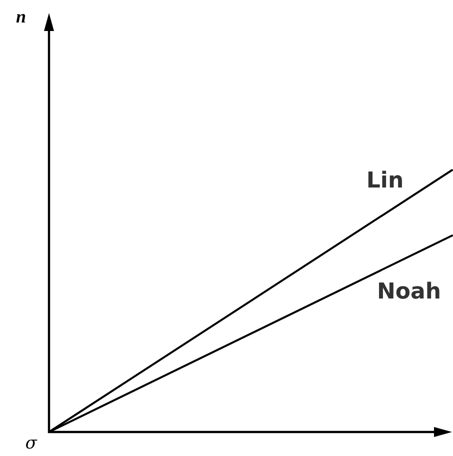 This screenshot has height=456, width=453. Describe the element at coordinates (385, 181) in the screenshot. I see `series-label: Lin` at that location.